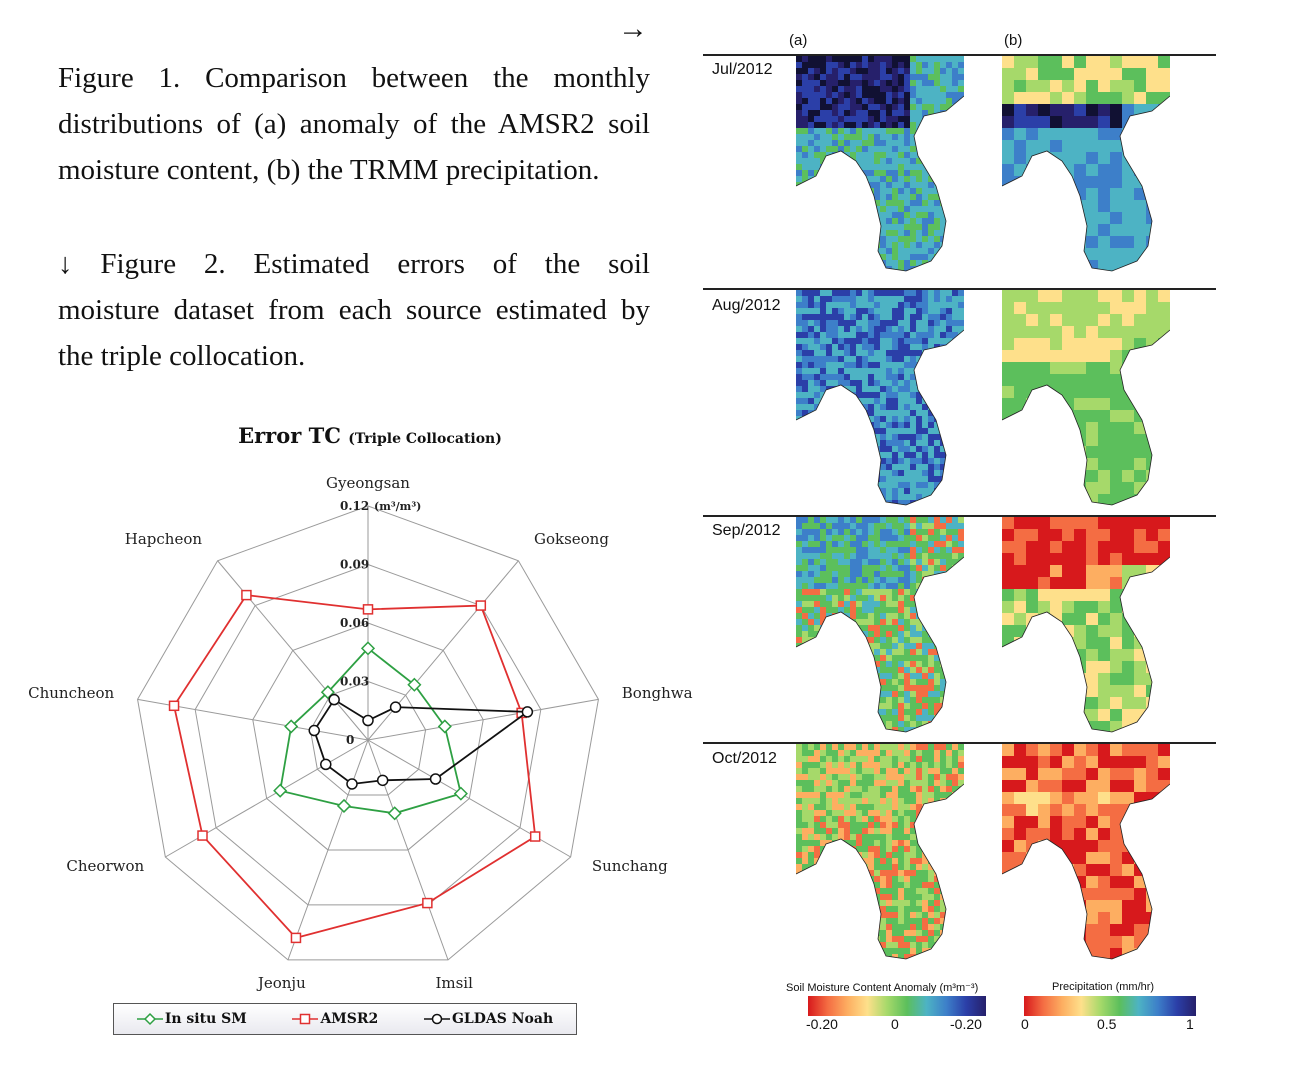 The width and height of the screenshot is (1301, 1083). What do you see at coordinates (354, 682) in the screenshot?
I see `tick-label: 0.03` at bounding box center [354, 682].